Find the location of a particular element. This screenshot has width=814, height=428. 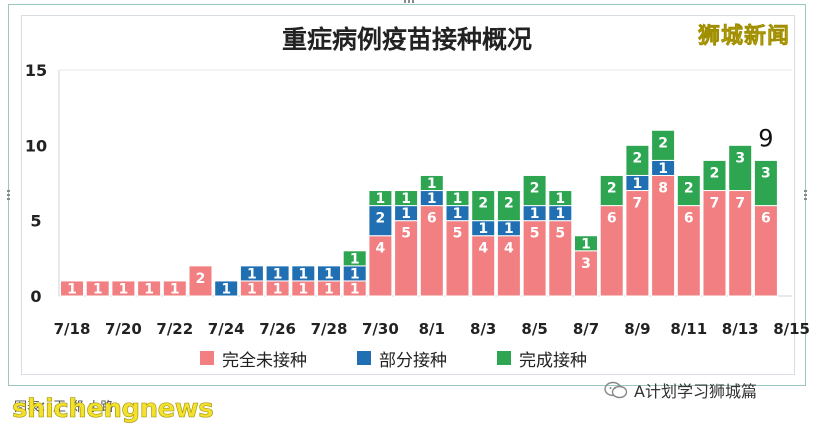

legend-label-unvaccinated: 完全未接种 is located at coordinates (264, 360).